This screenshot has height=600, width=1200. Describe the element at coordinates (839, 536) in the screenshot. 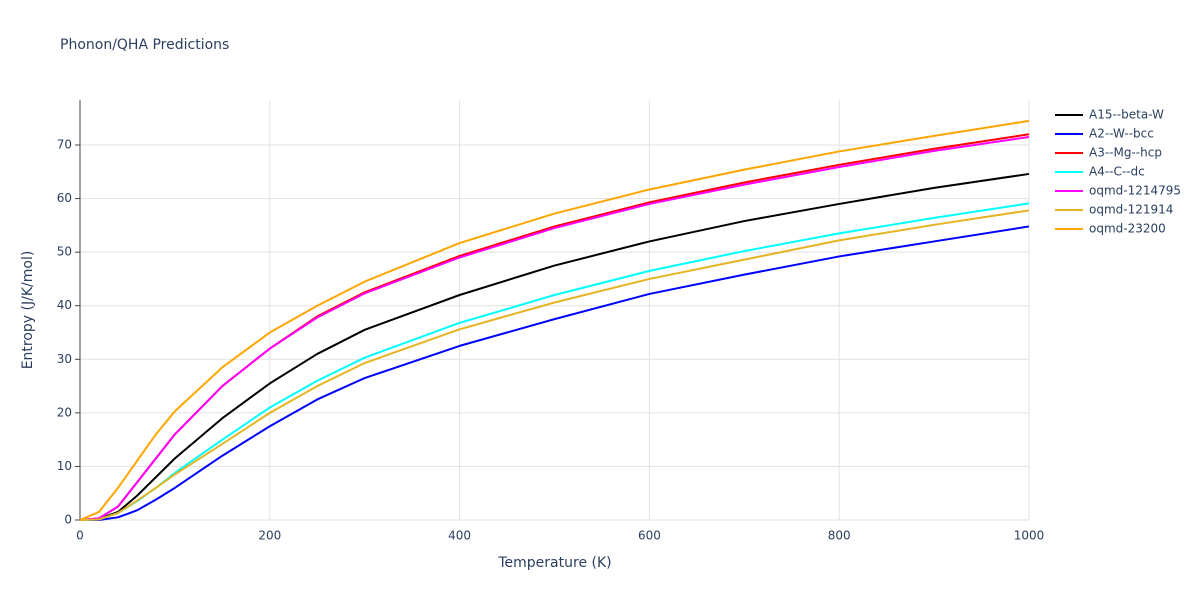

I see `x-tick-label: 800` at that location.